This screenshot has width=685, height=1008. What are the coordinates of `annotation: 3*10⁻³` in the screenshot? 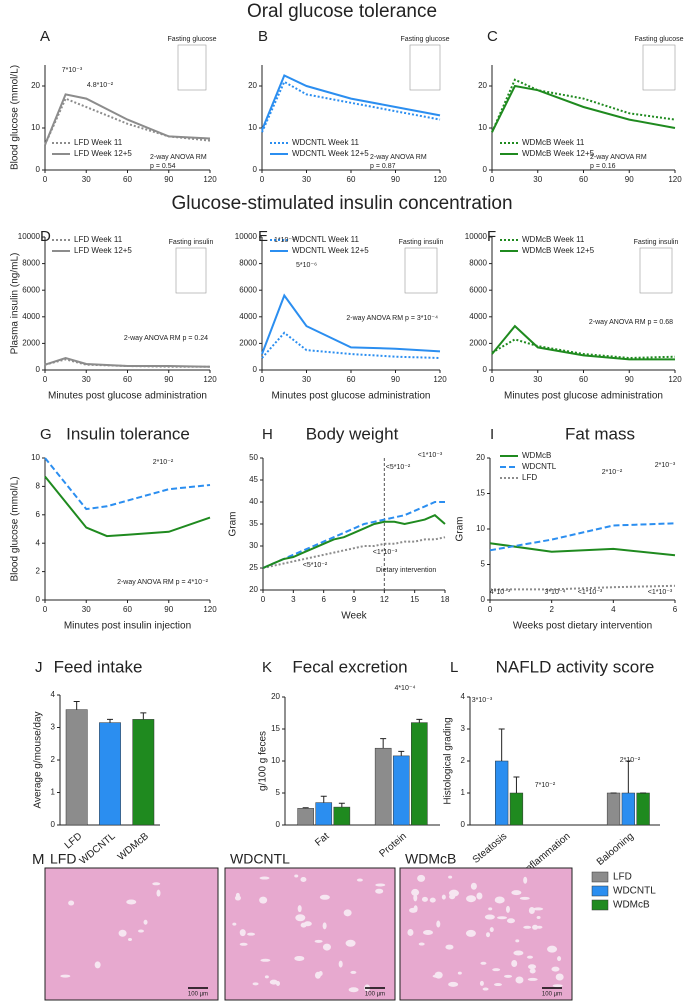 It's located at (482, 700).